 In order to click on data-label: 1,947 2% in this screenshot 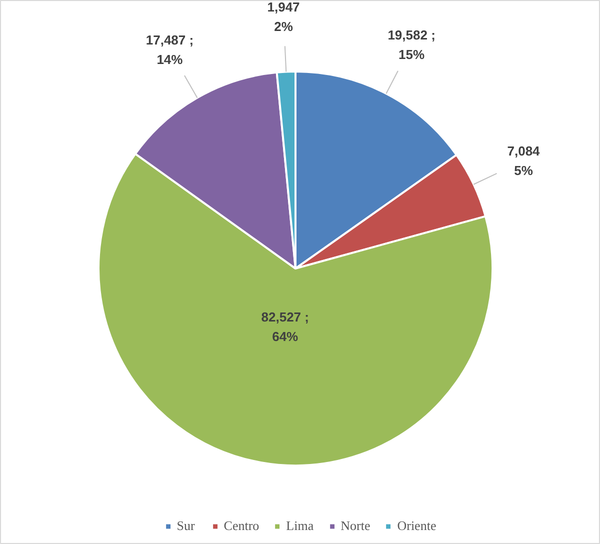, I will do `click(283, 17)`.